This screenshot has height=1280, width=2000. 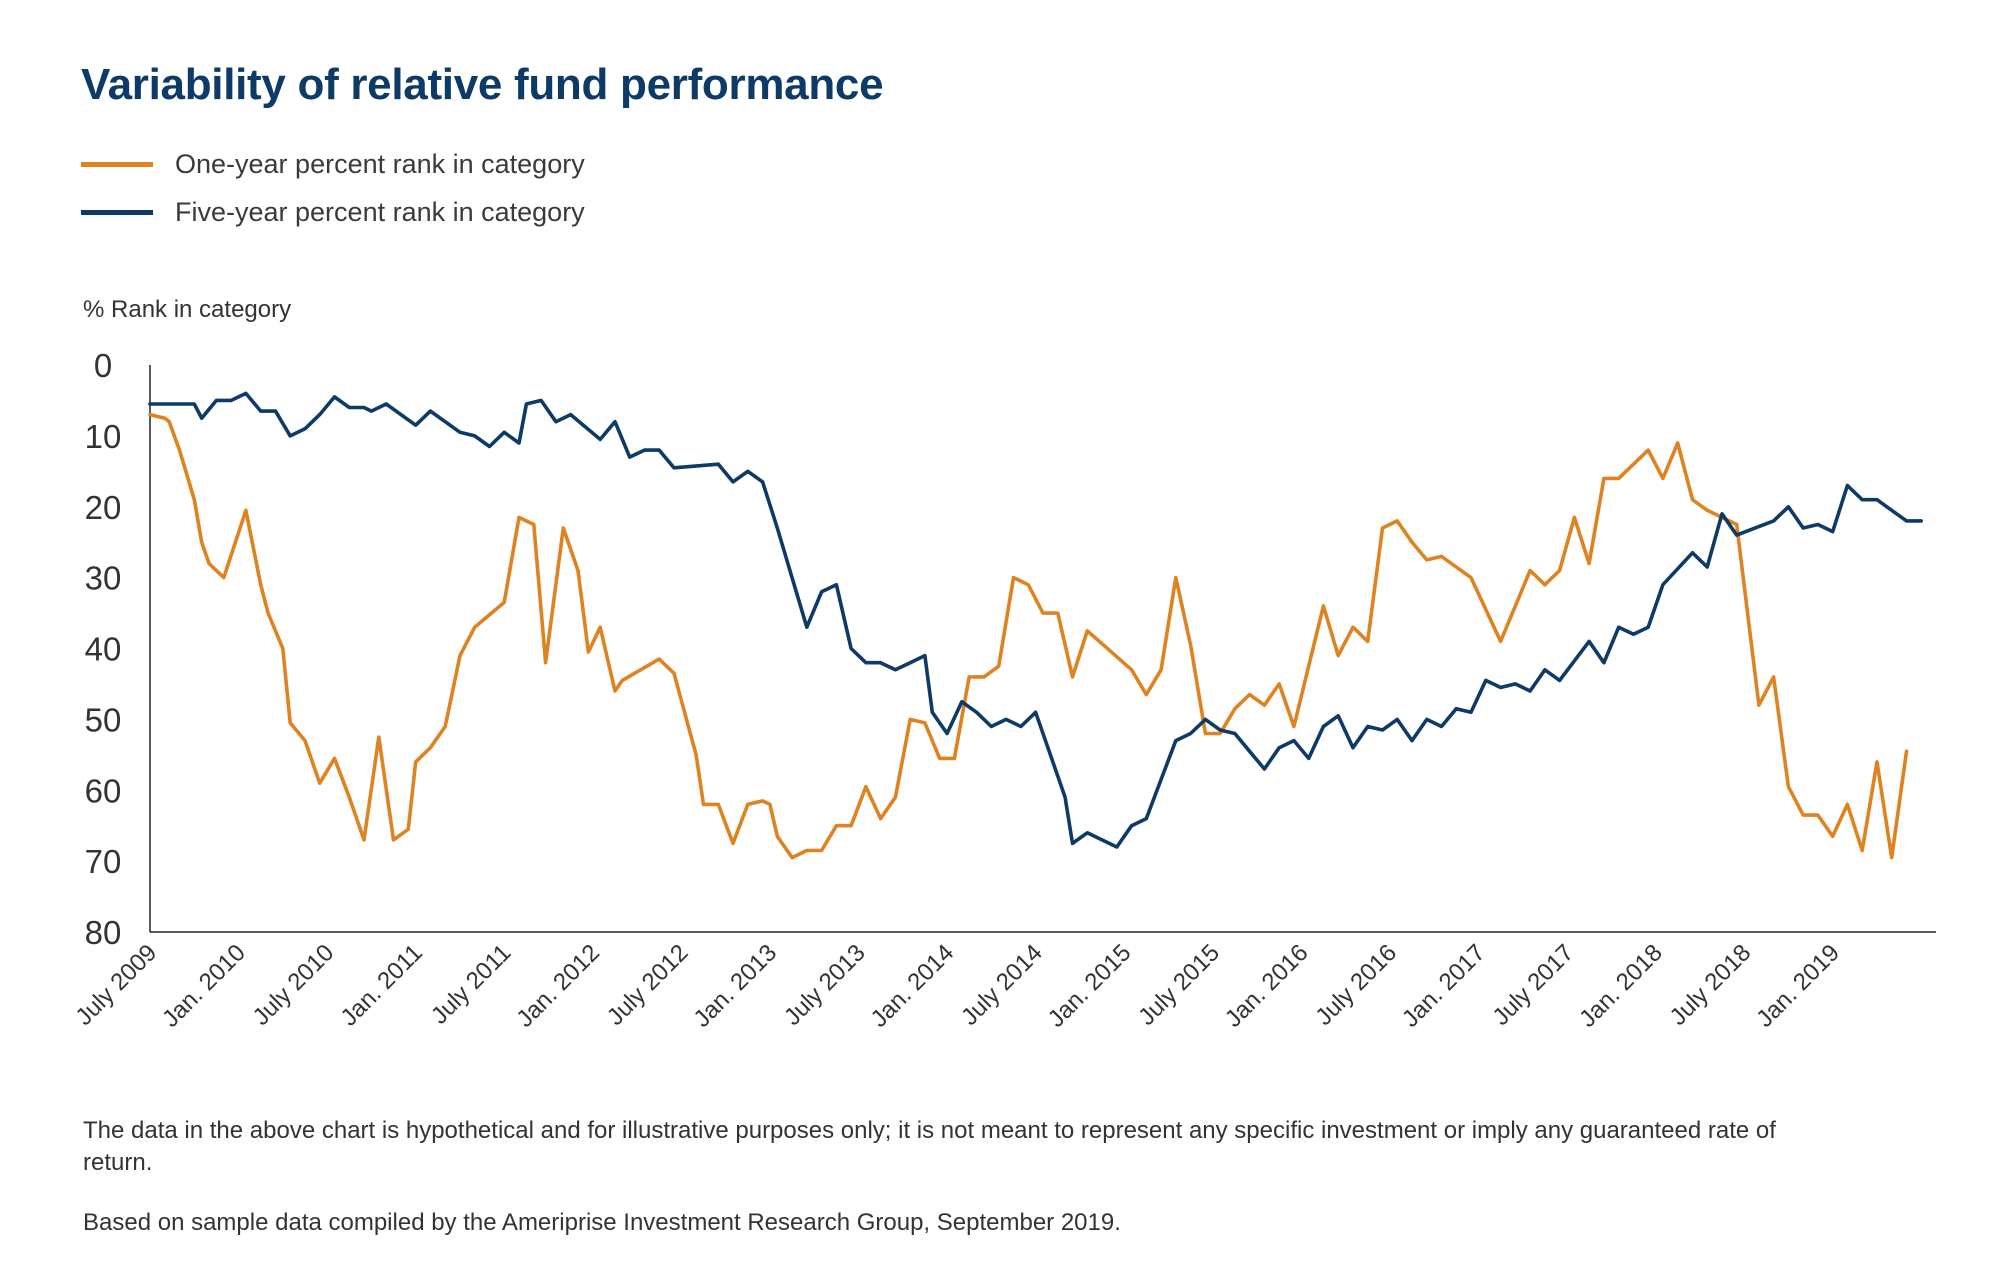 What do you see at coordinates (1711, 985) in the screenshot?
I see `x-tick-label: July 2018` at bounding box center [1711, 985].